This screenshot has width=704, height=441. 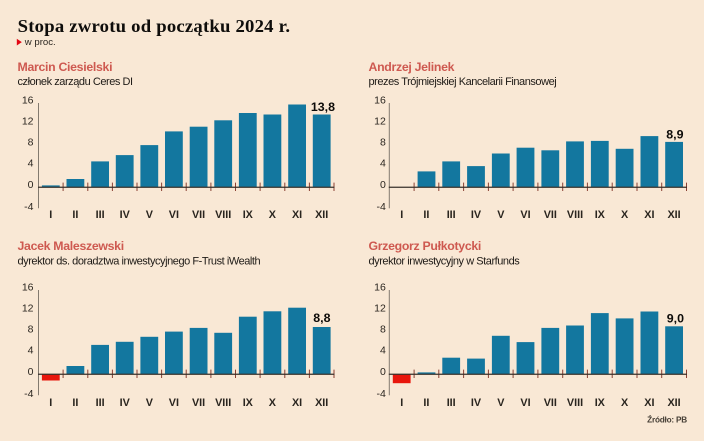 I want to click on svg-text: 9,0, so click(x=675, y=319).